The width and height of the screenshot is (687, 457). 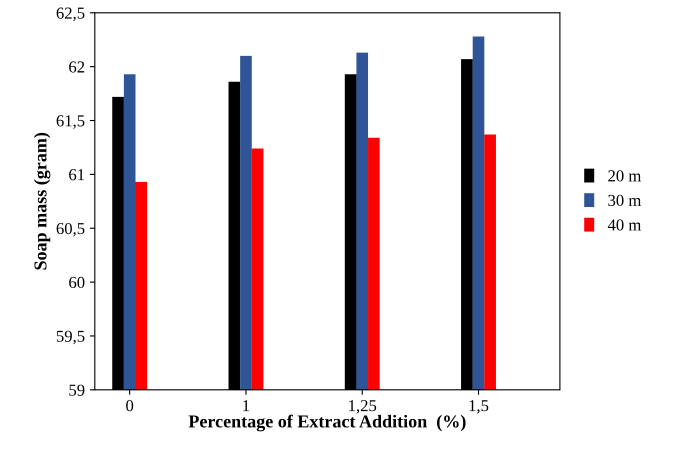 What do you see at coordinates (70, 15) in the screenshot?
I see `y-tick-label: 62,5` at bounding box center [70, 15].